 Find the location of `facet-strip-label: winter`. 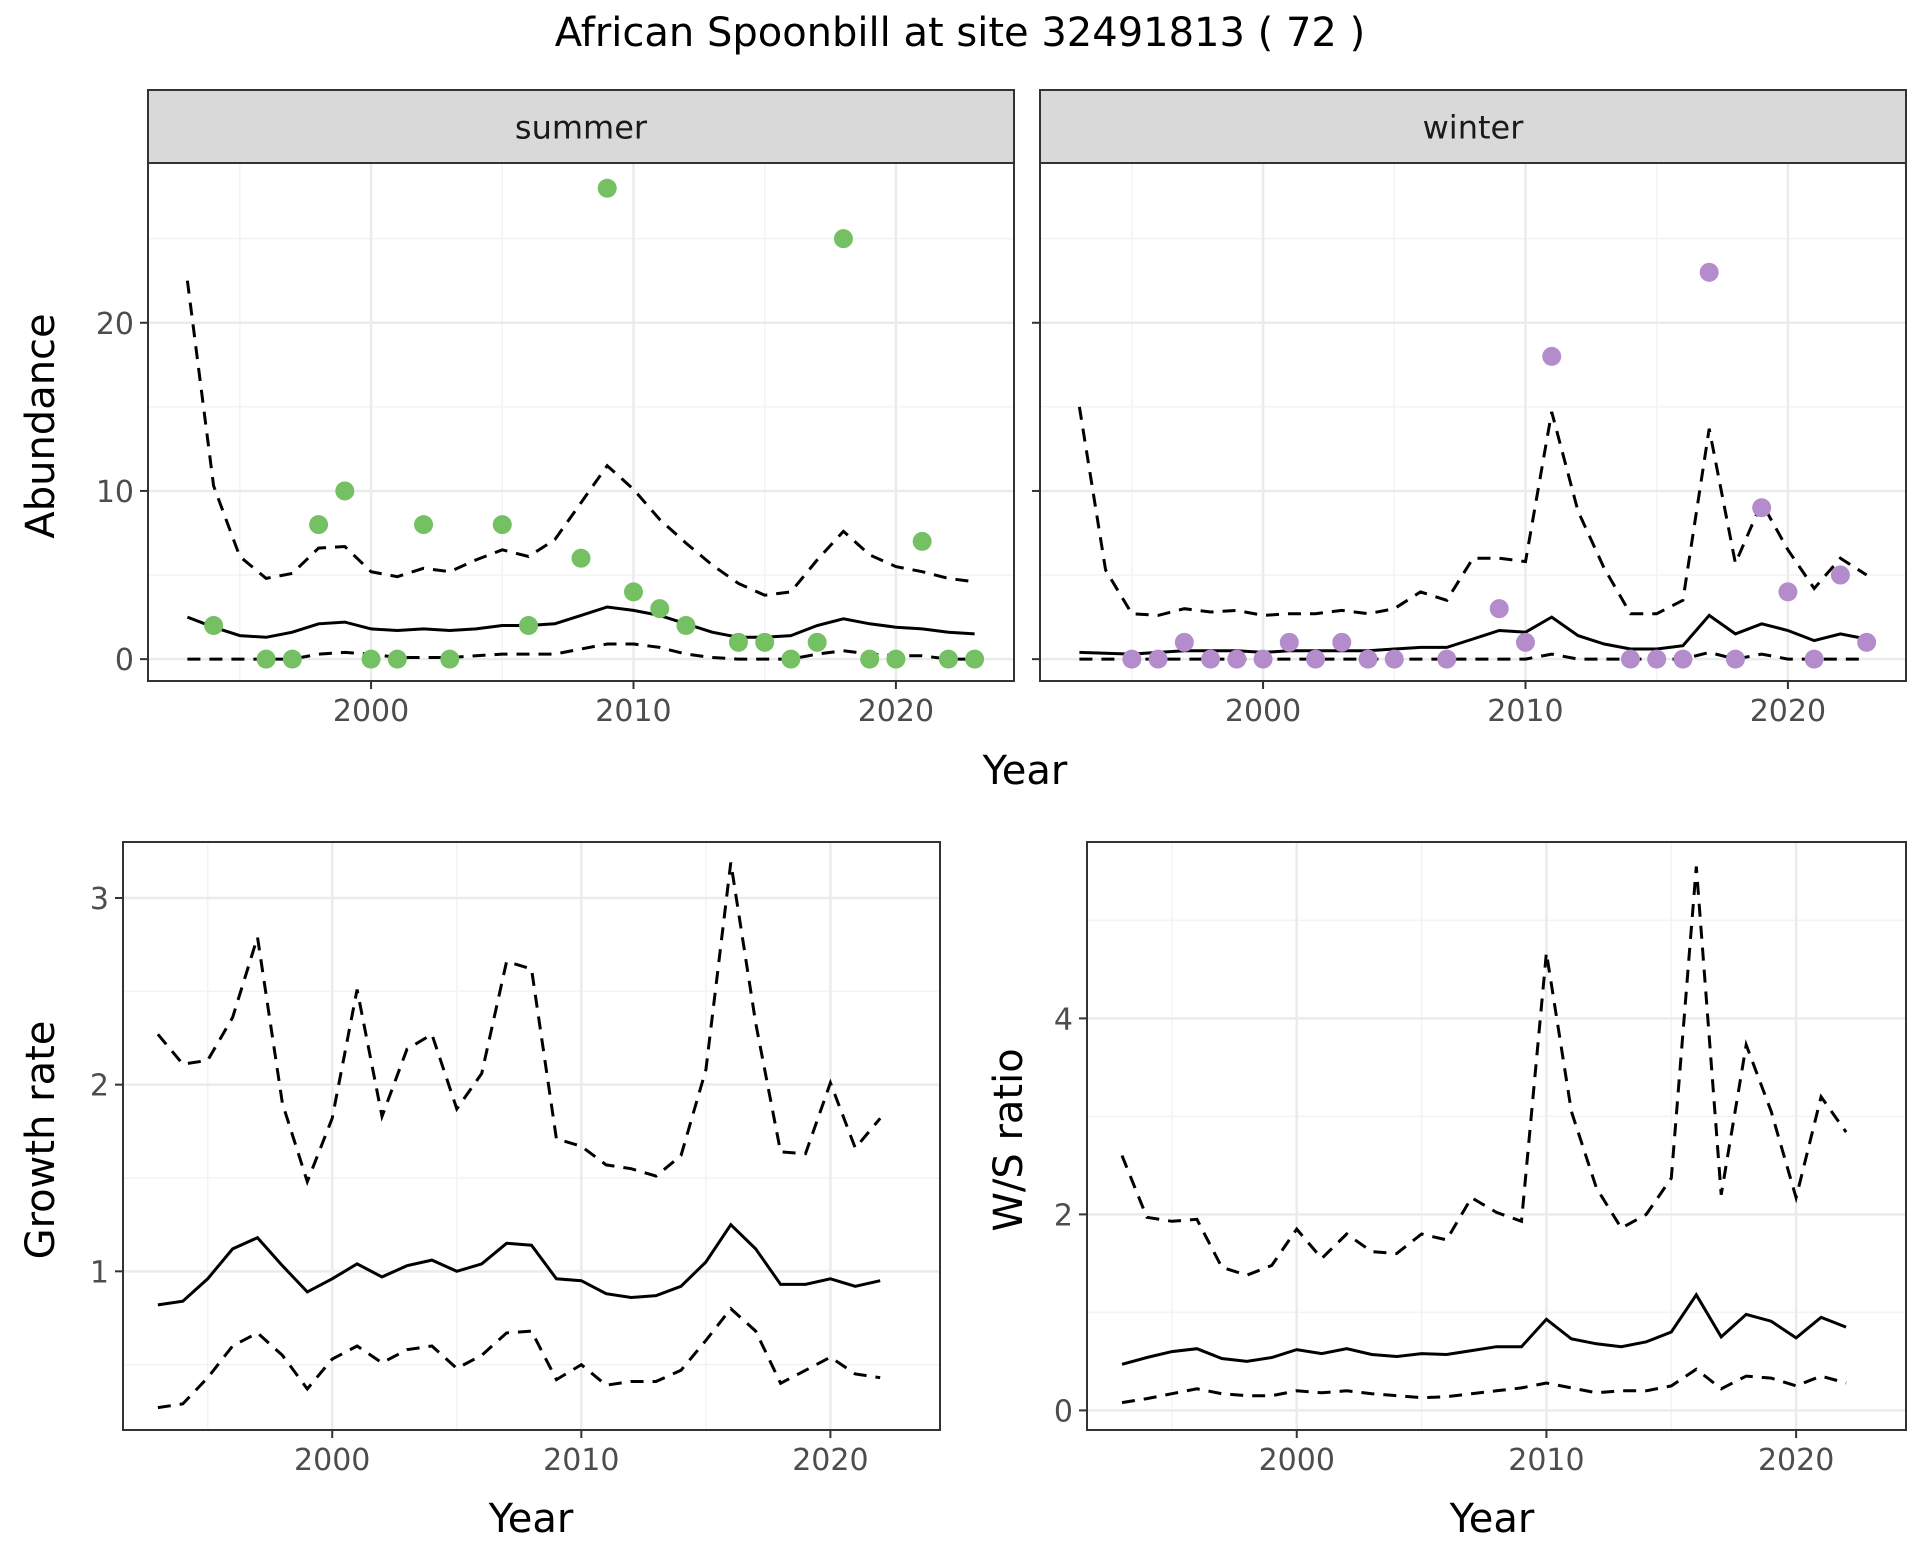

facet-strip-label: winter is located at coordinates (1474, 128).